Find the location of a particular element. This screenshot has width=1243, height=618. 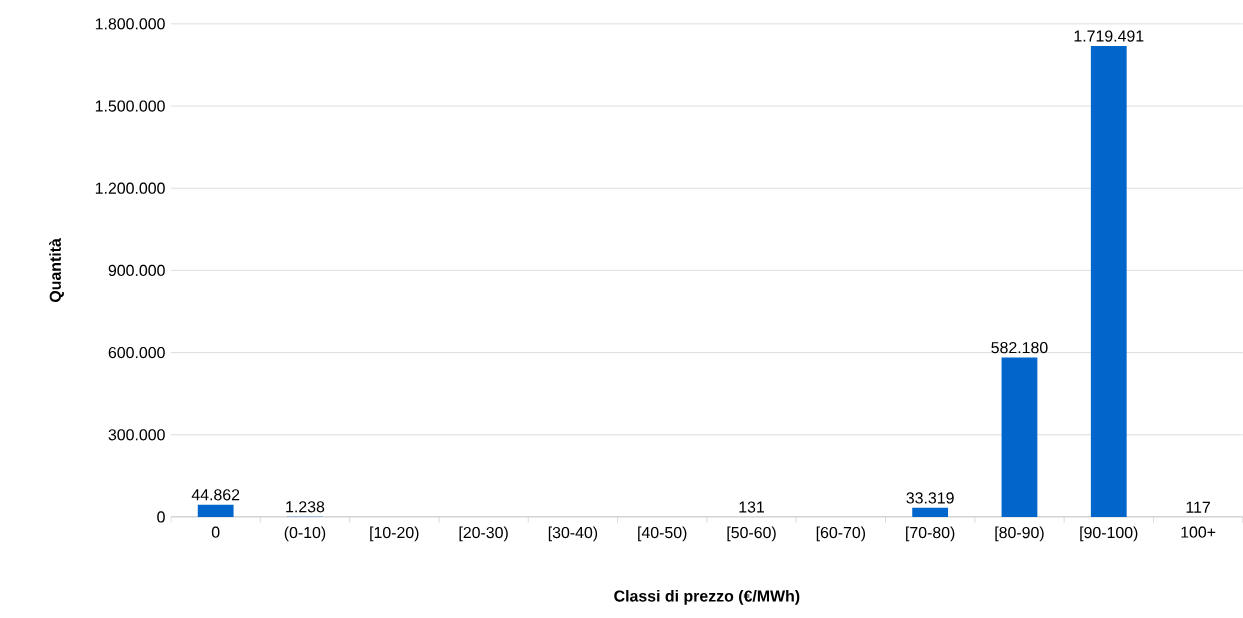

y-tick-label: 1.500.000 is located at coordinates (130, 106).